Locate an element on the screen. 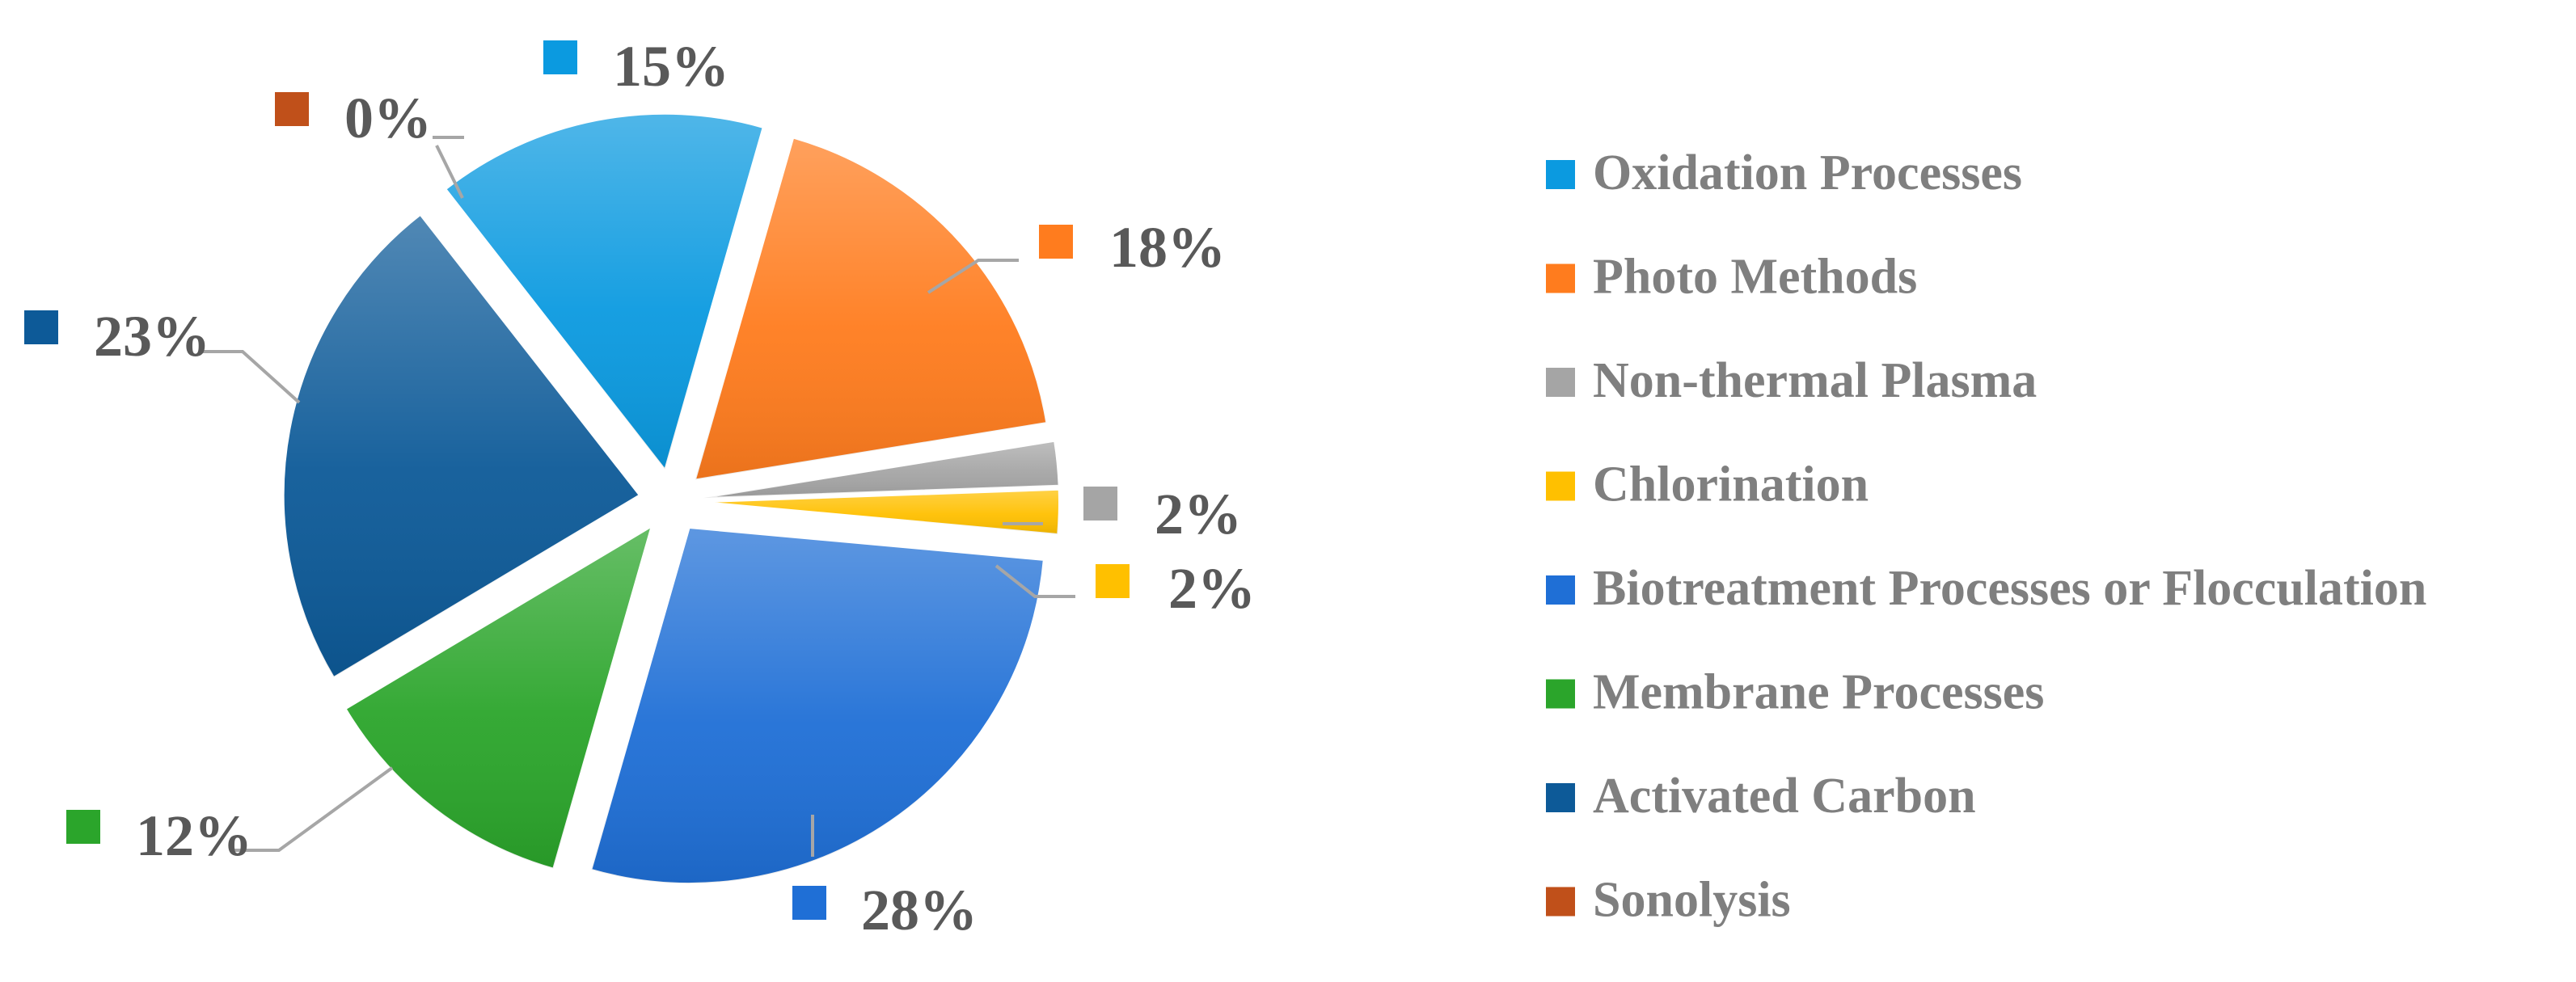  data-label: 28% is located at coordinates (919, 910).